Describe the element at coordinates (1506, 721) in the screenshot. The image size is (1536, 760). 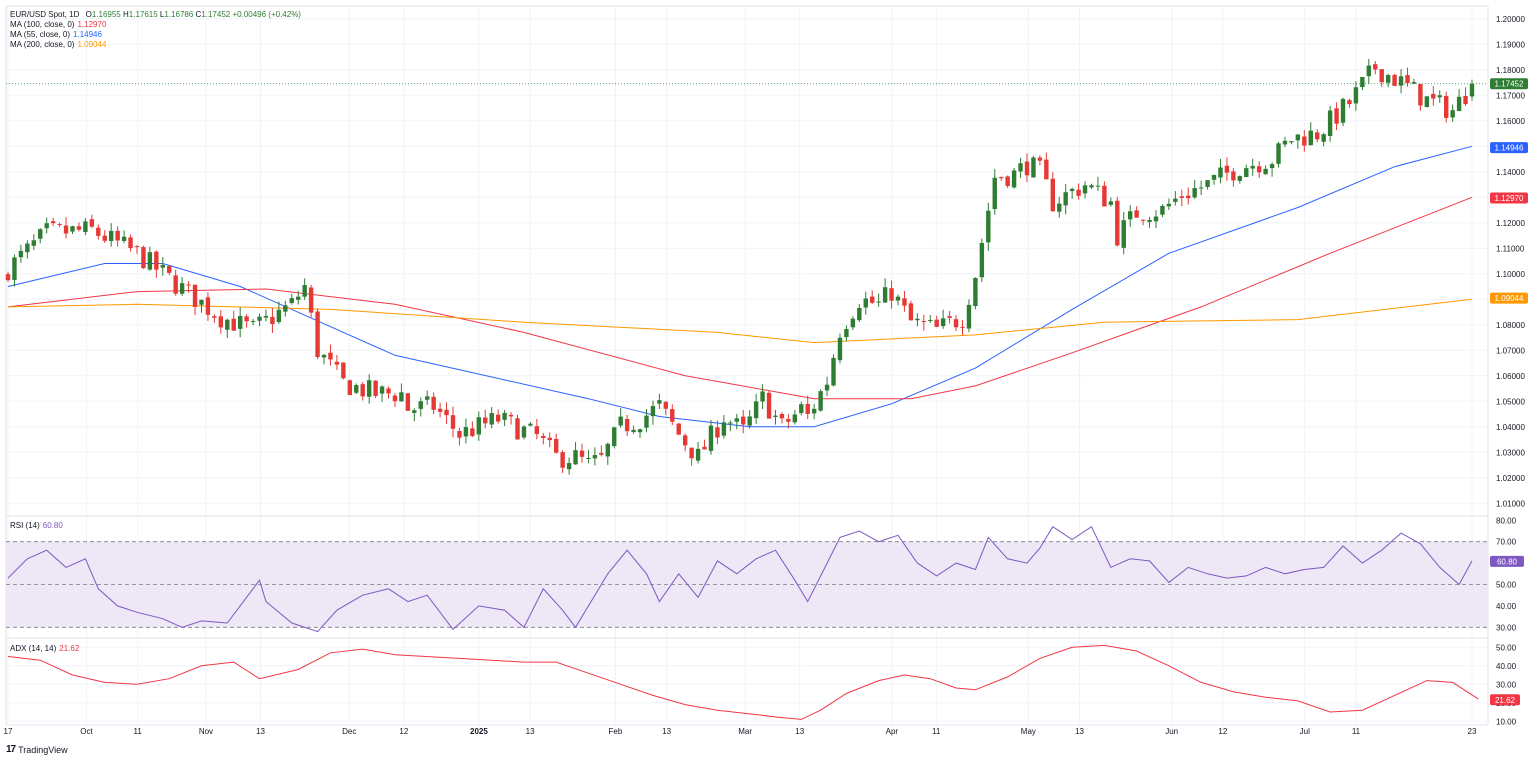
I see `adx-axis-label: 10.00` at that location.